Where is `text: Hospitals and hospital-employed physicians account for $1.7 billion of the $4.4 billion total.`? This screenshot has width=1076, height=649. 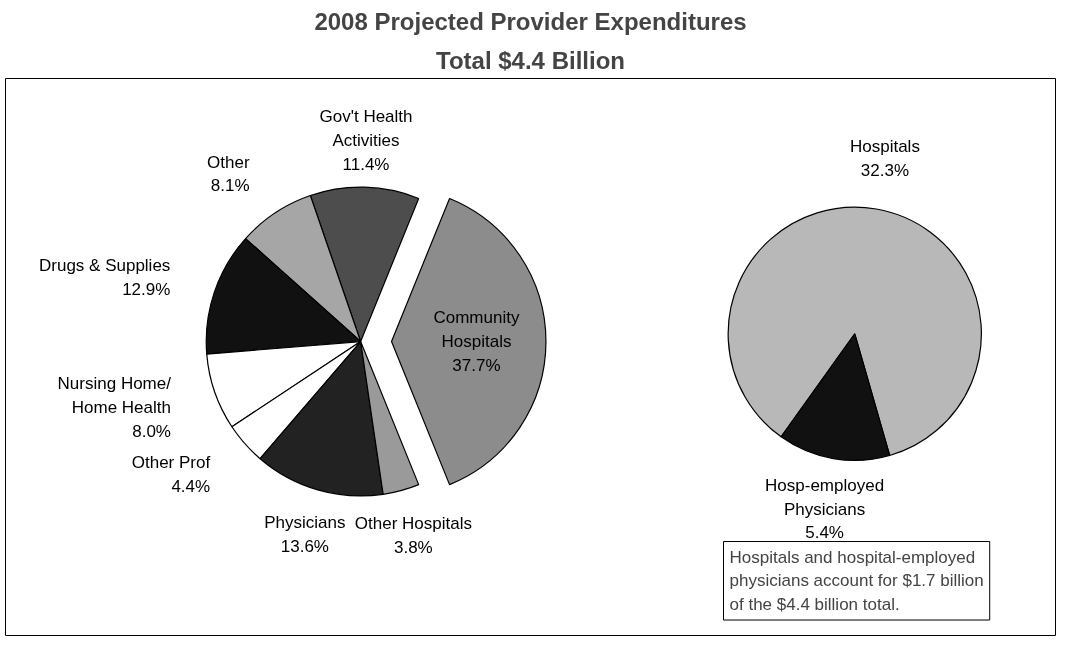
text: Hospitals and hospital-employed physicians account for $1.7 billion of the $4.4 billion total. is located at coordinates (856, 581).